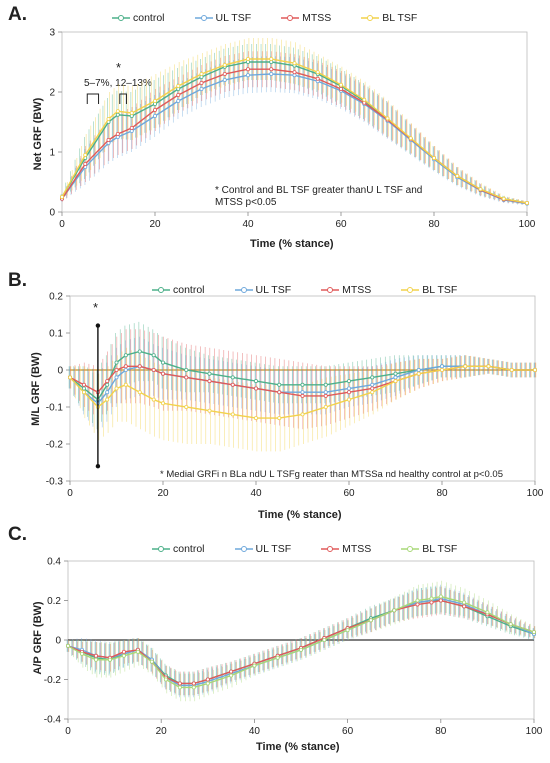 This screenshot has width=550, height=763. I want to click on series-error-bars-bl-tsf, so click(302, 641).